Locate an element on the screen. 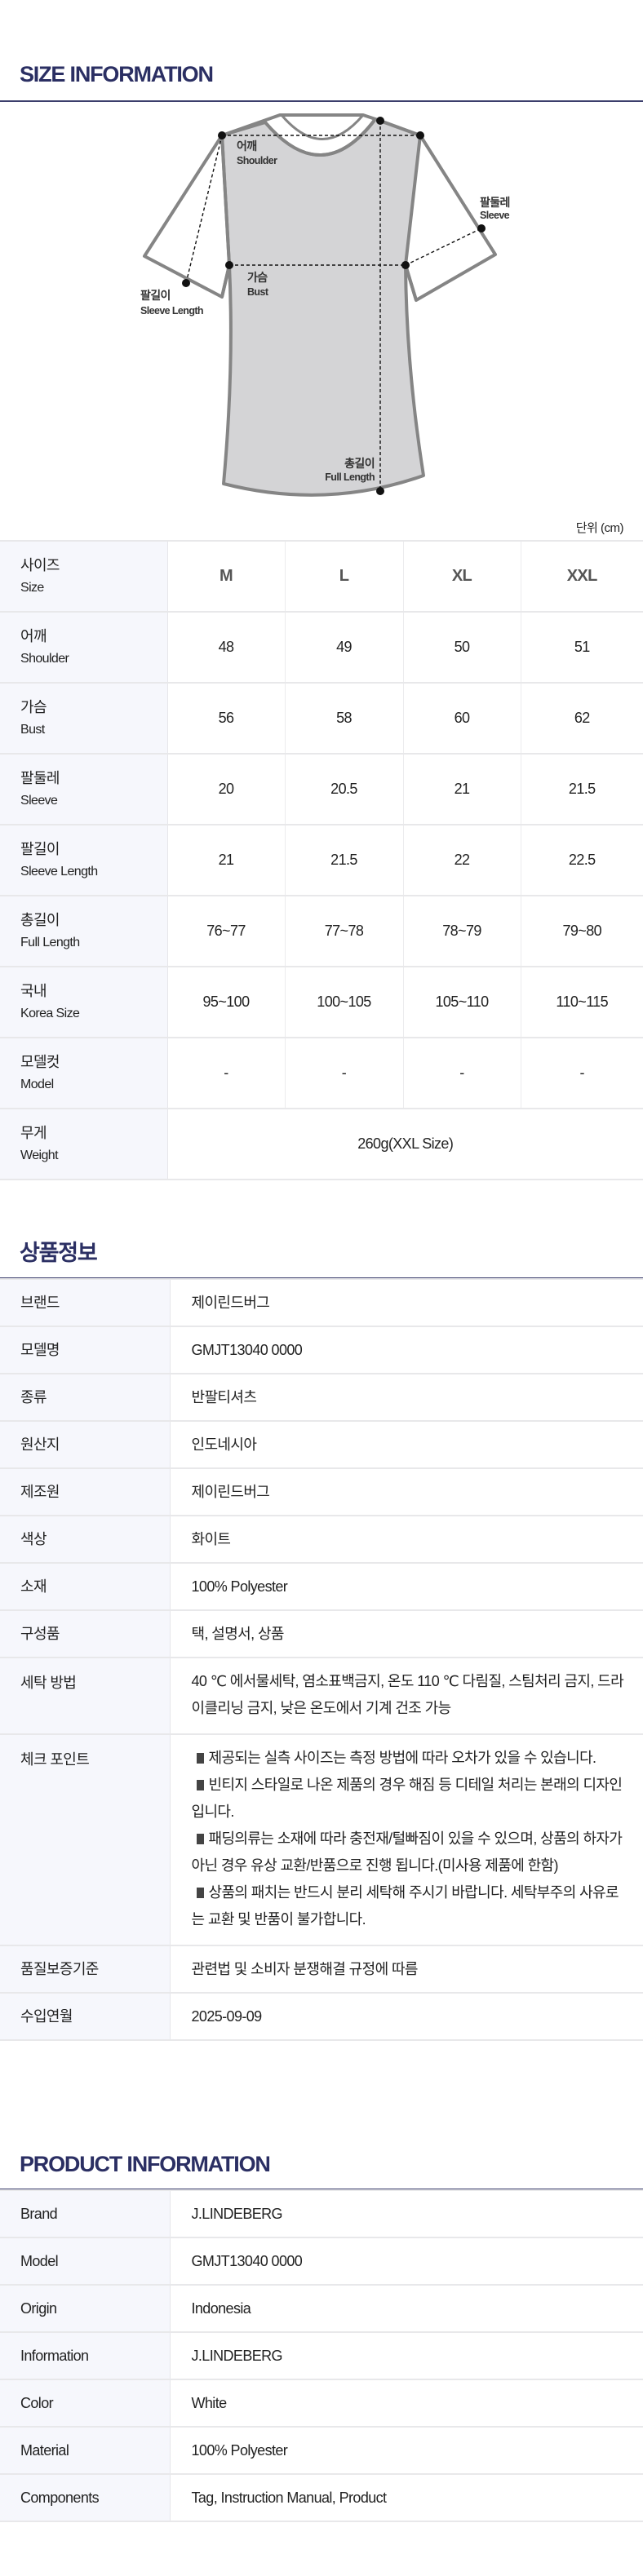  size-column-header: XL is located at coordinates (461, 576).